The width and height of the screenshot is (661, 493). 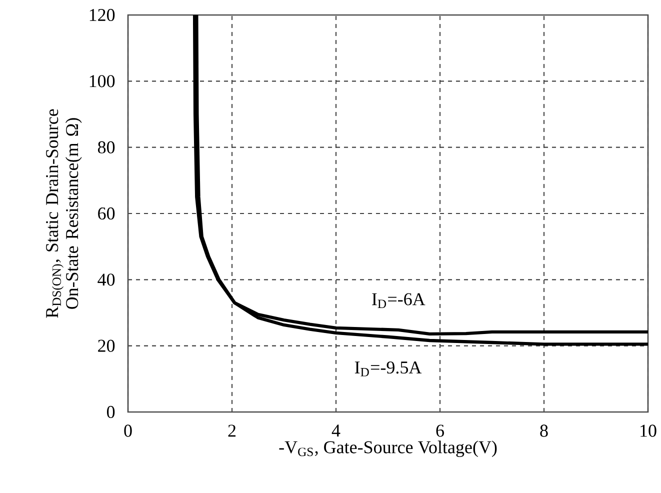 What do you see at coordinates (128, 430) in the screenshot?
I see `x-tick-label: 0` at bounding box center [128, 430].